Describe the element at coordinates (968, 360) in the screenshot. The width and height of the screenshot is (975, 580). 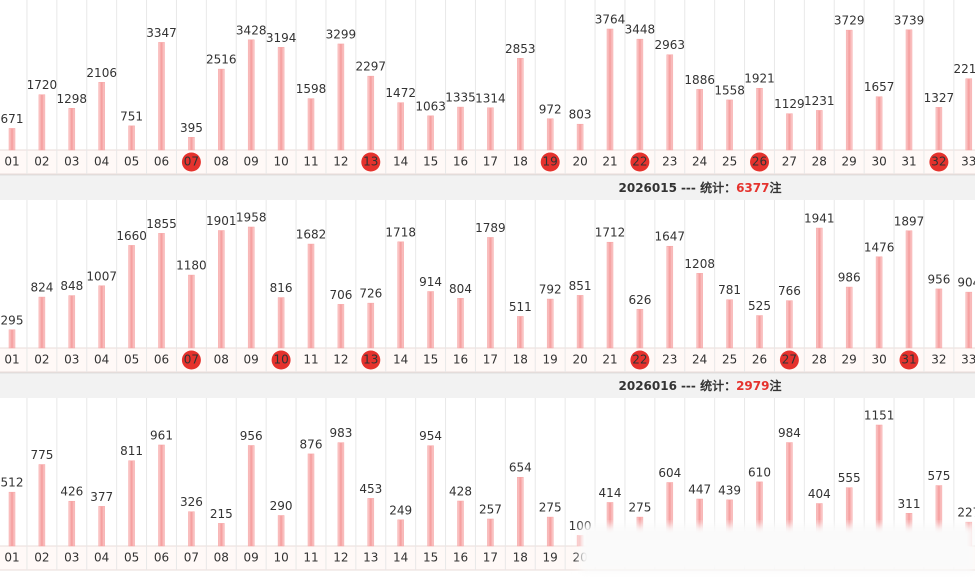
I see `category-label: 33` at that location.